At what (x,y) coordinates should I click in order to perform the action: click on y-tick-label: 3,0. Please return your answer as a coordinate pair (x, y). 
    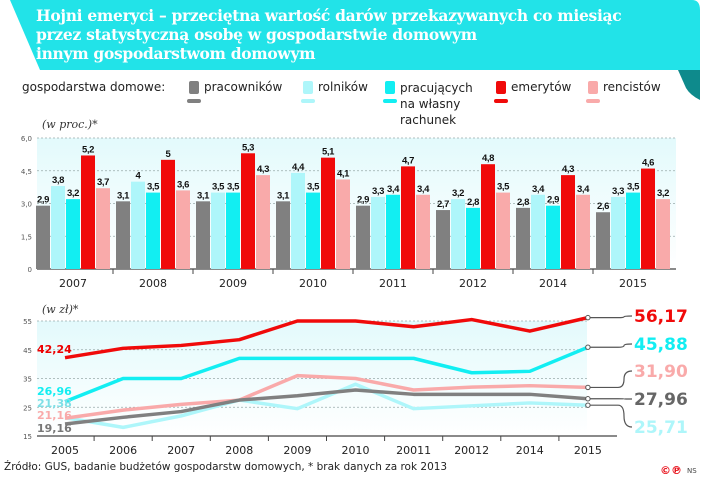
    Looking at the image, I should click on (26, 205).